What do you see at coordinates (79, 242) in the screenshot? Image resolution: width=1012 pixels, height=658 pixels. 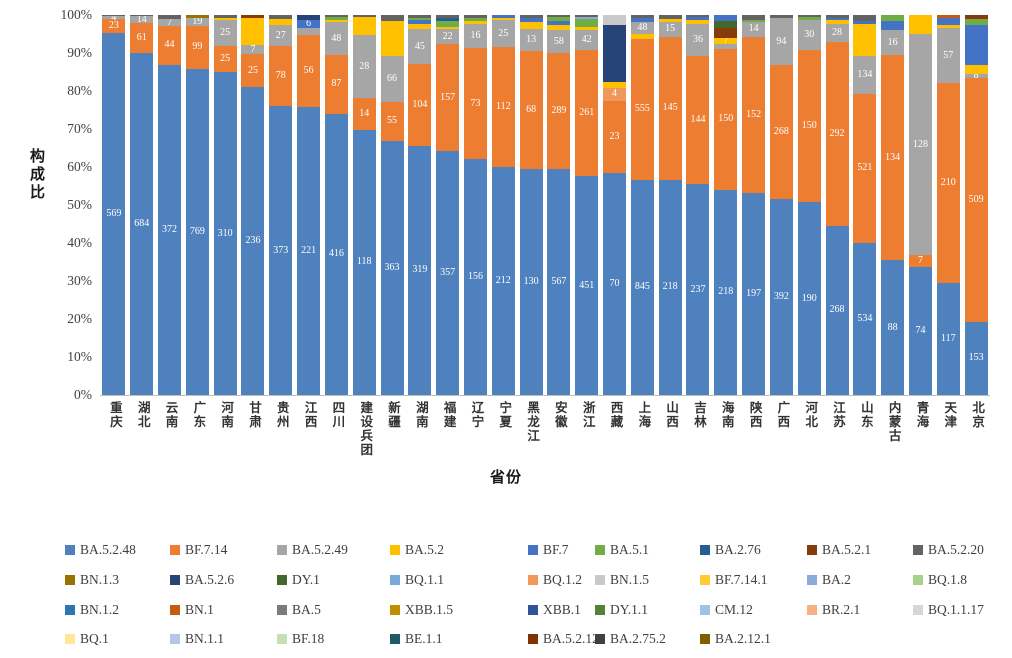 I see `y-tick-label: 40%` at bounding box center [79, 242].